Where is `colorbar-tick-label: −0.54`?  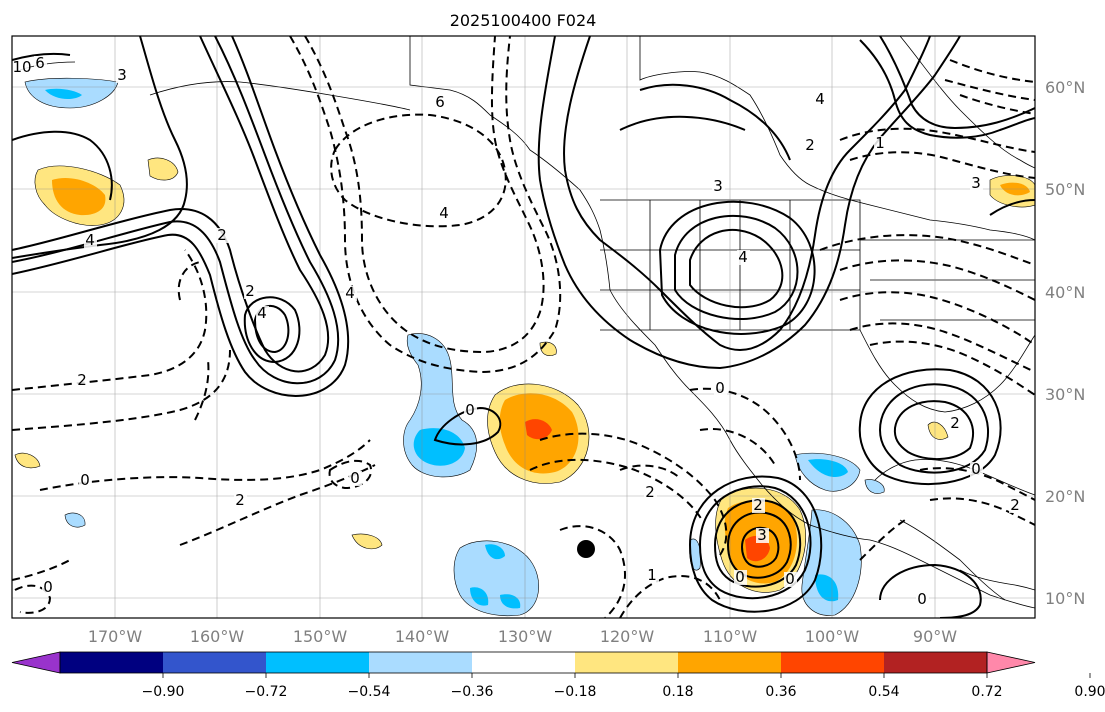 colorbar-tick-label: −0.54 is located at coordinates (369, 692).